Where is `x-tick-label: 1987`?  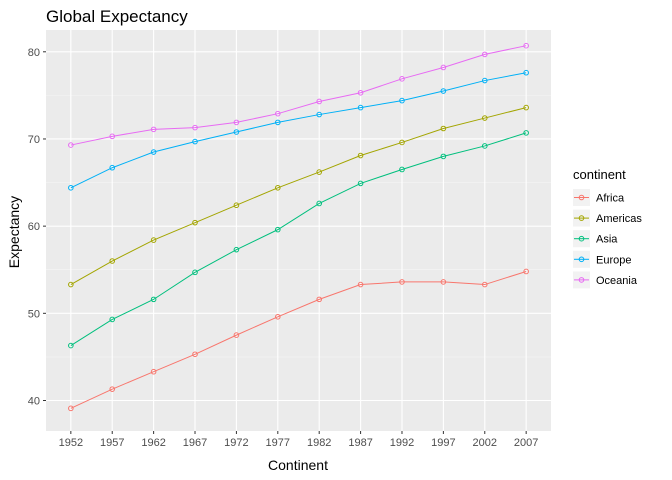
x-tick-label: 1987 is located at coordinates (360, 443).